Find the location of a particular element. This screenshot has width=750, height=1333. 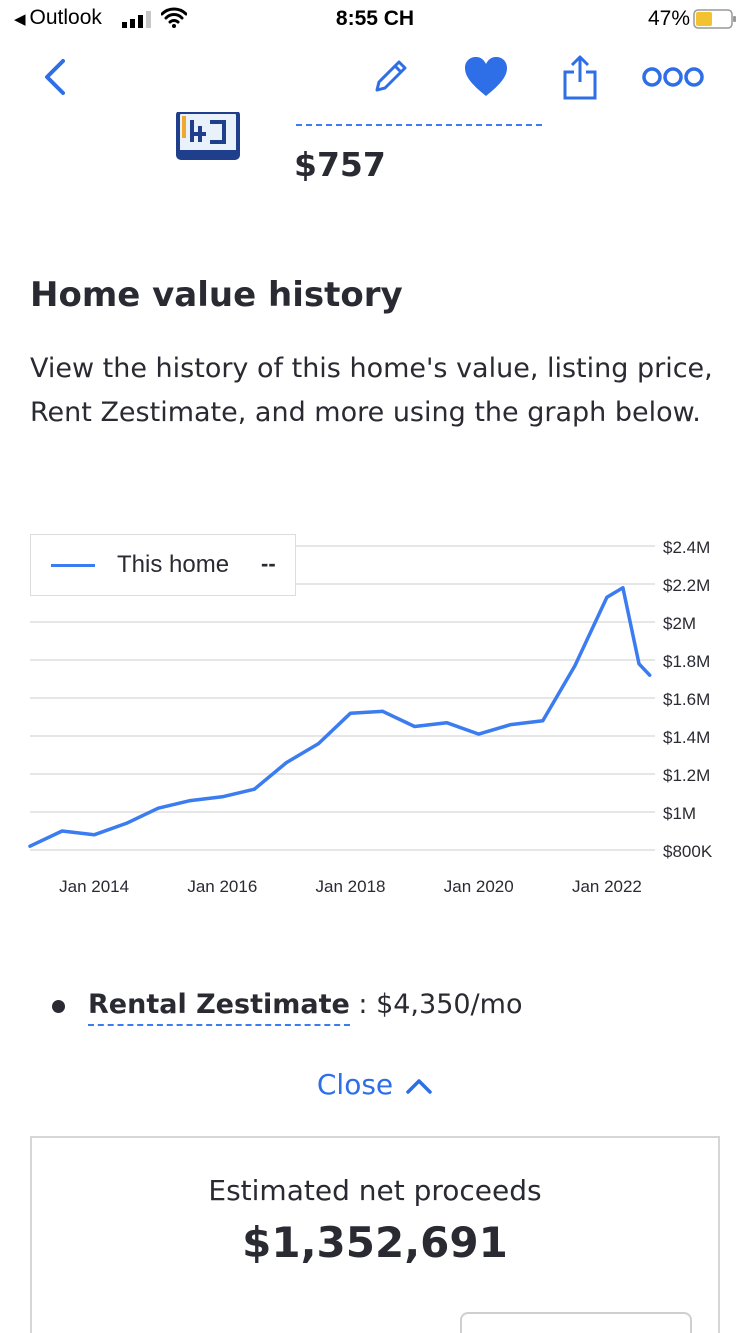

y-tick-label: $2.4M is located at coordinates (686, 547).